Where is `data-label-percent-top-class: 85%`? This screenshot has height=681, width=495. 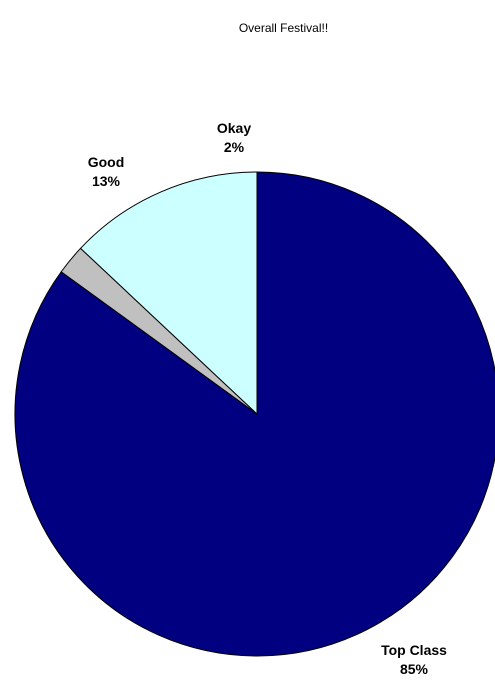
data-label-percent-top-class: 85% is located at coordinates (414, 669).